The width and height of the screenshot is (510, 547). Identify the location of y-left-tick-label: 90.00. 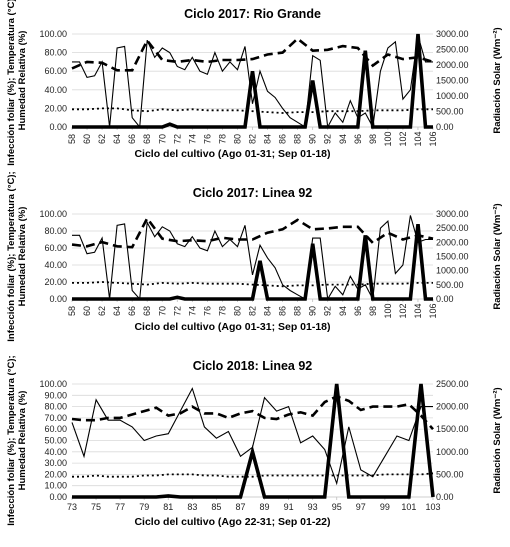
(55, 395).